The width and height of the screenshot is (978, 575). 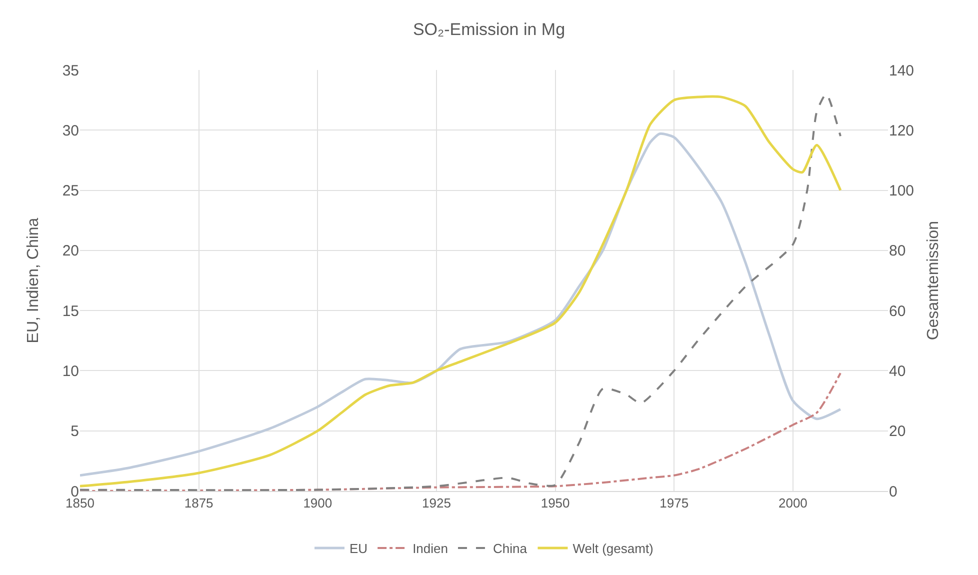 What do you see at coordinates (674, 503) in the screenshot?
I see `x-tick-label: 1975` at bounding box center [674, 503].